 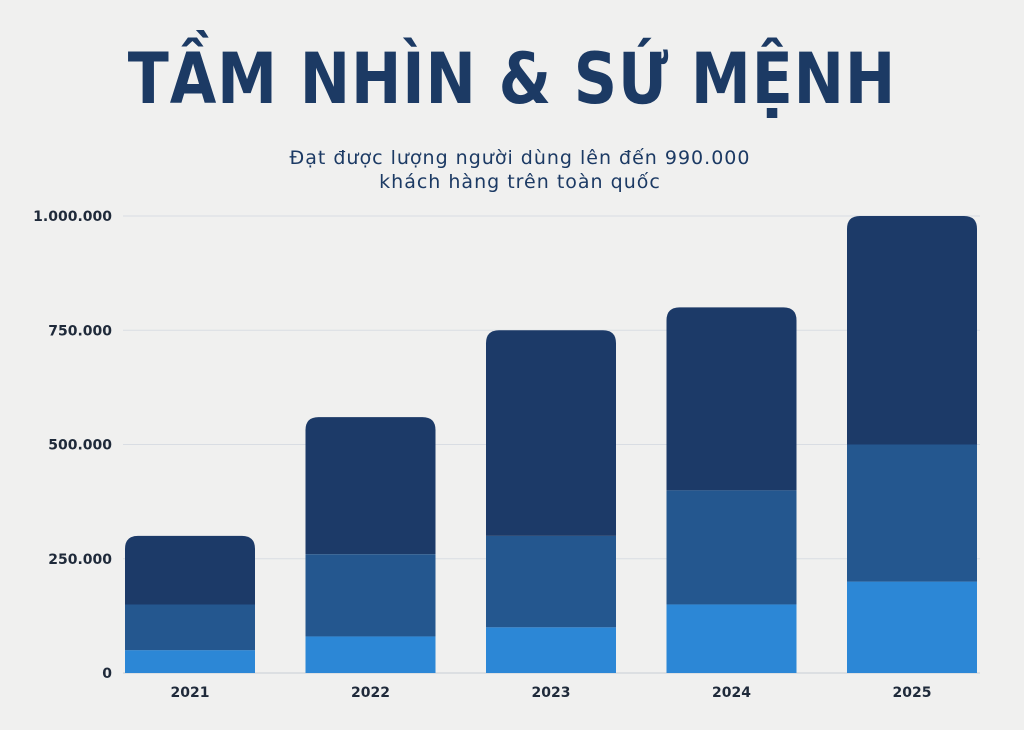 What do you see at coordinates (520, 182) in the screenshot?
I see `subtitle-line-2: khách hàng trên toàn quốc` at bounding box center [520, 182].